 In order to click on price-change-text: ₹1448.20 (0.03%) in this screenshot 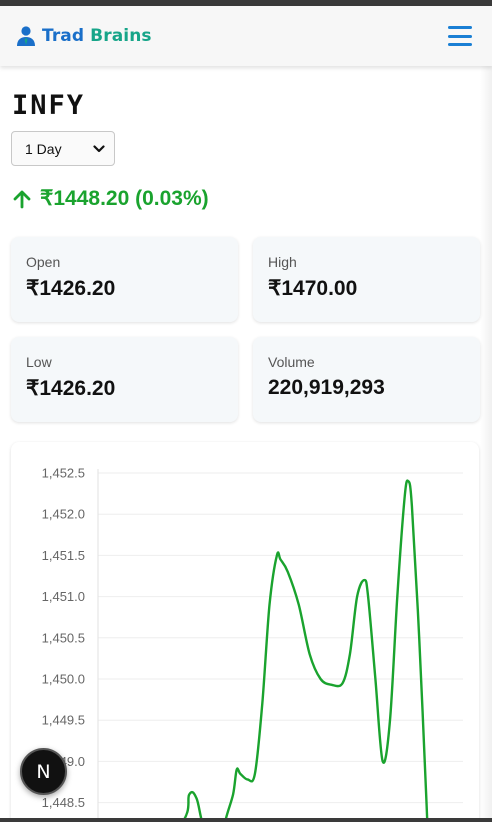, I will do `click(124, 198)`.